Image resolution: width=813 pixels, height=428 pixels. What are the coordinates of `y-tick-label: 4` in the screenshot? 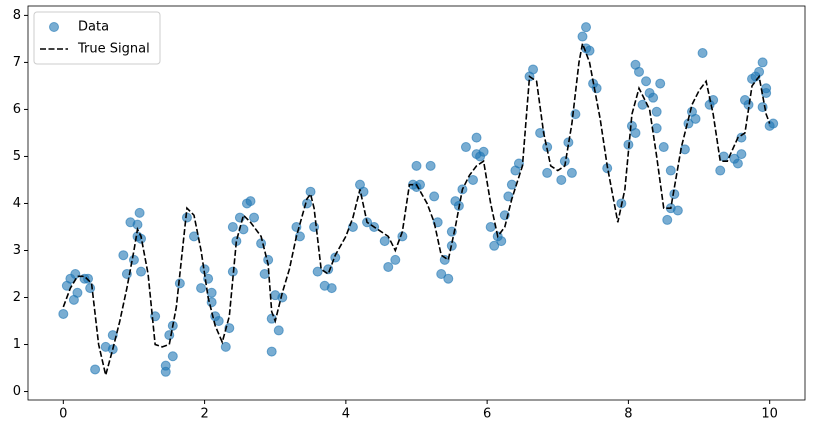 It's located at (17, 203).